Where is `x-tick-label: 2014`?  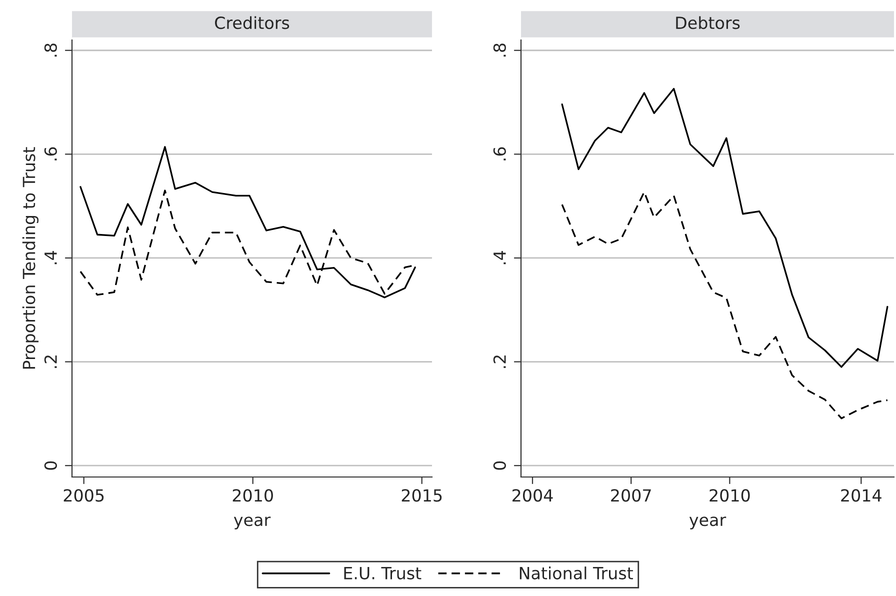 x-tick-label: 2014 is located at coordinates (861, 495).